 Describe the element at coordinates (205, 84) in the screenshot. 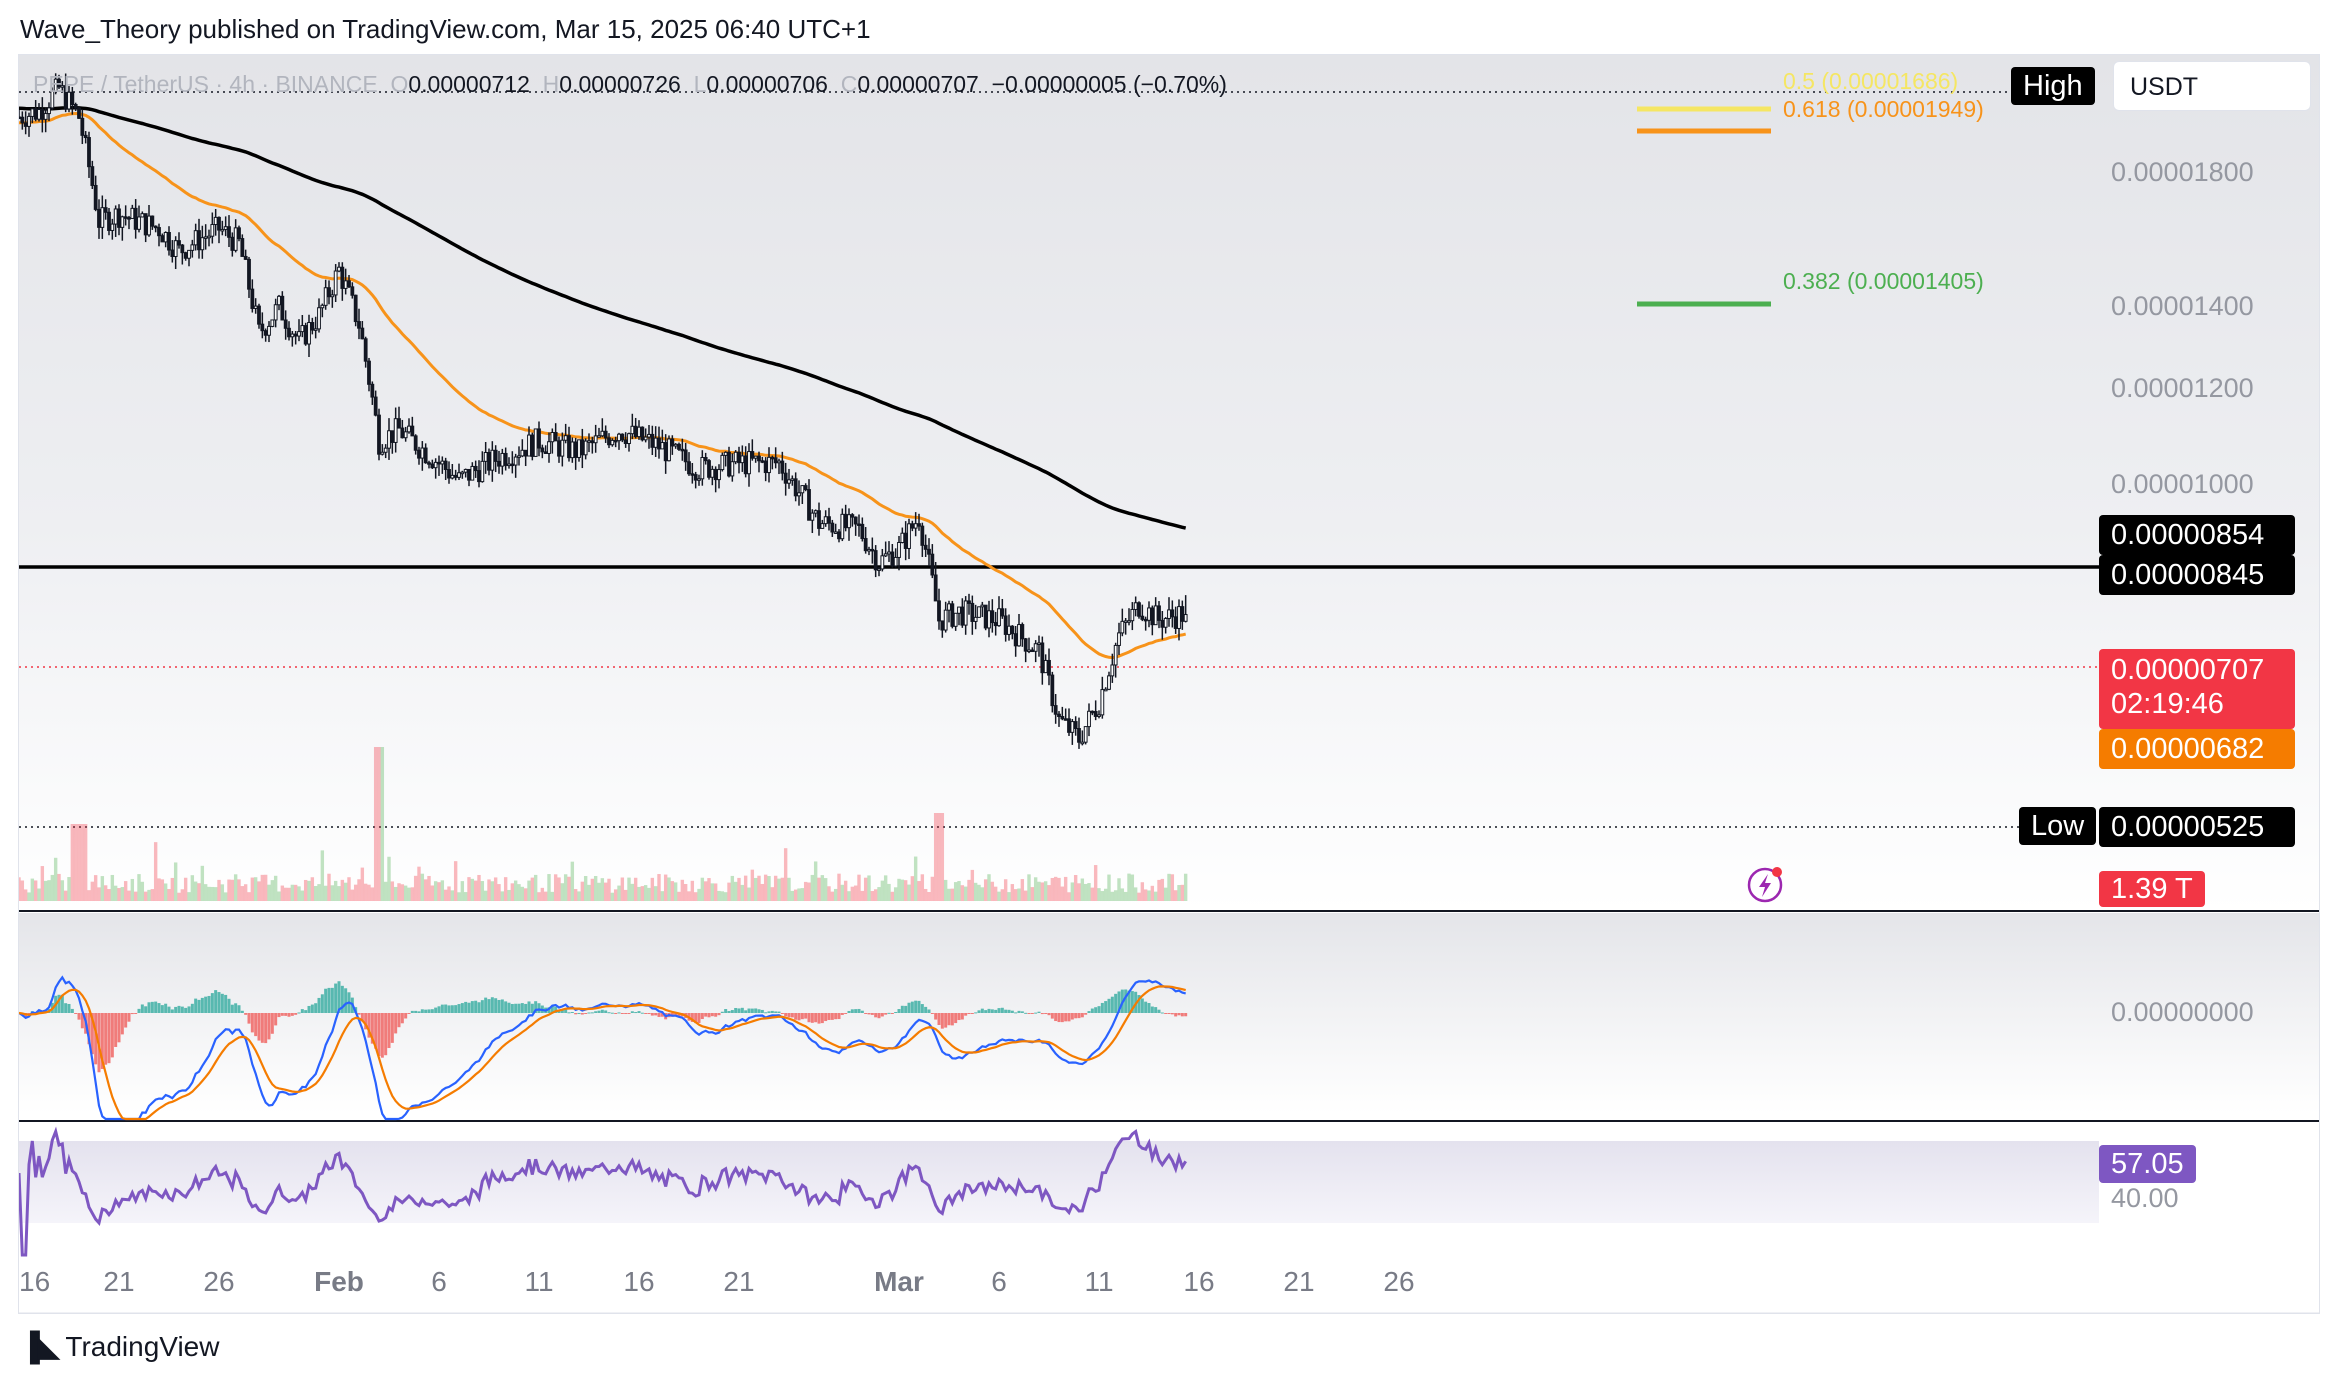

I see `symbol-name: PEPE / TetherUS · 4h · BINANCE` at that location.